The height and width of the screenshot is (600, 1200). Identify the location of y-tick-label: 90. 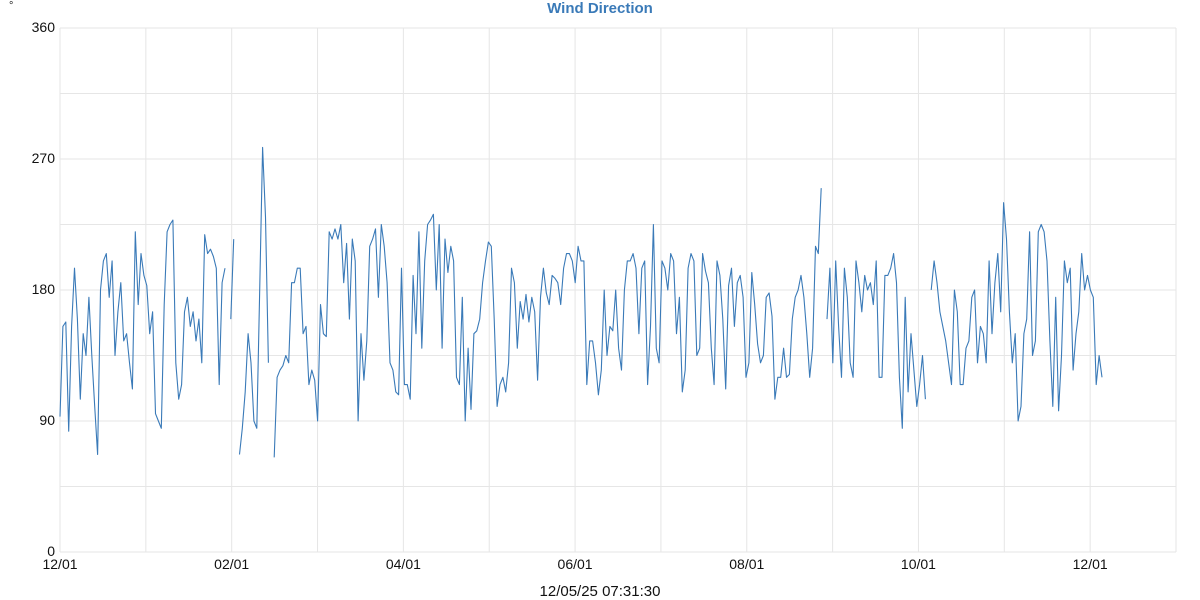
(47, 420).